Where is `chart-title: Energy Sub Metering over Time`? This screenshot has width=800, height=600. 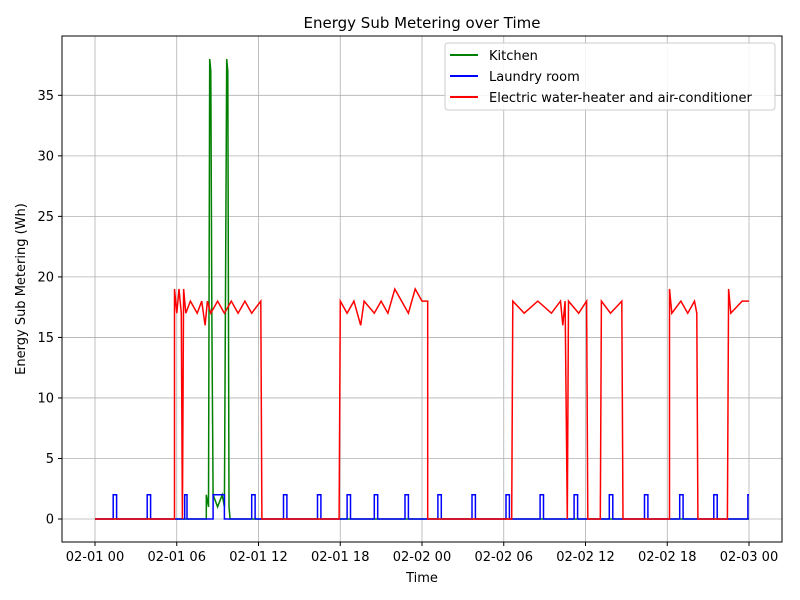
chart-title: Energy Sub Metering over Time is located at coordinates (422, 23).